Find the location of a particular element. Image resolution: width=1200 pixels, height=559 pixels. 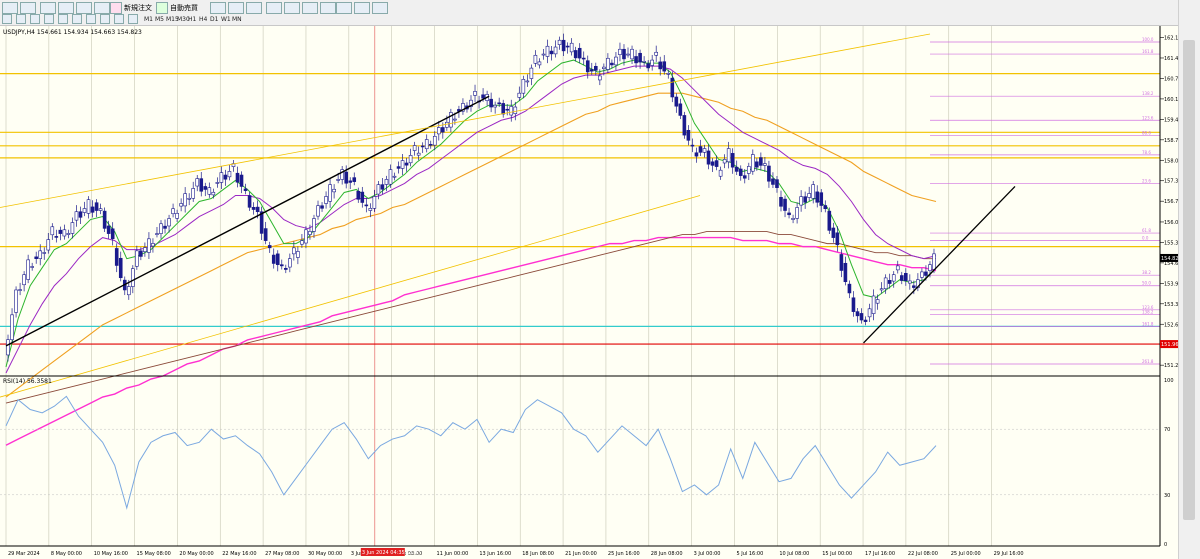

candle-chart-icon is located at coordinates (236, 8).